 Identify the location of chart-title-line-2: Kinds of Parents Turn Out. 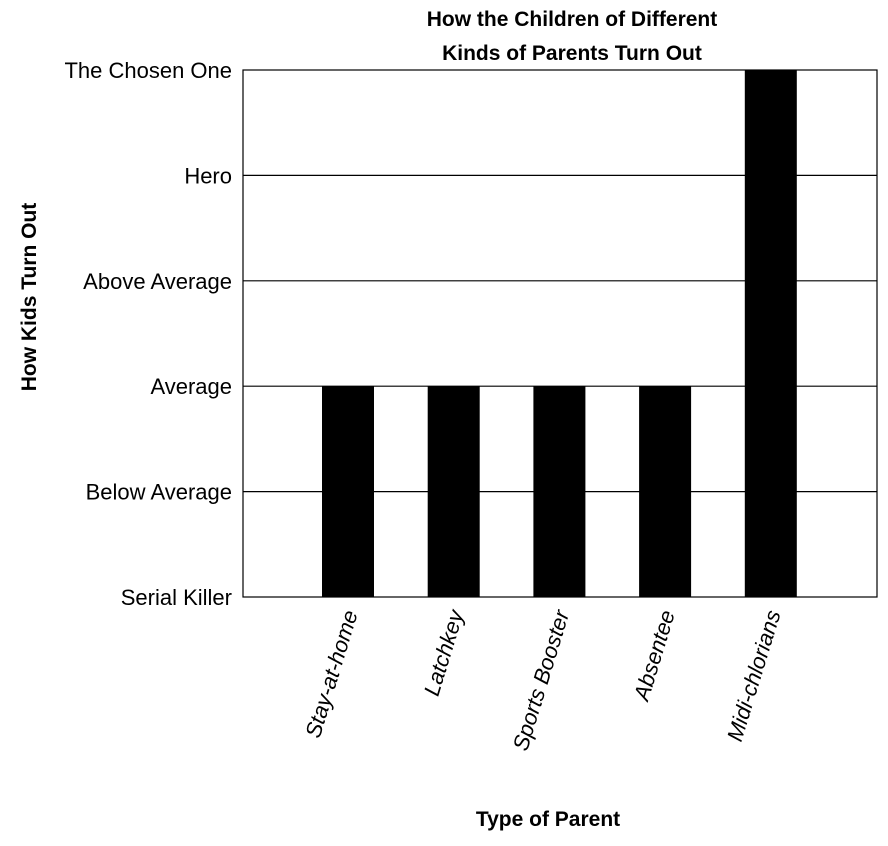
(572, 53).